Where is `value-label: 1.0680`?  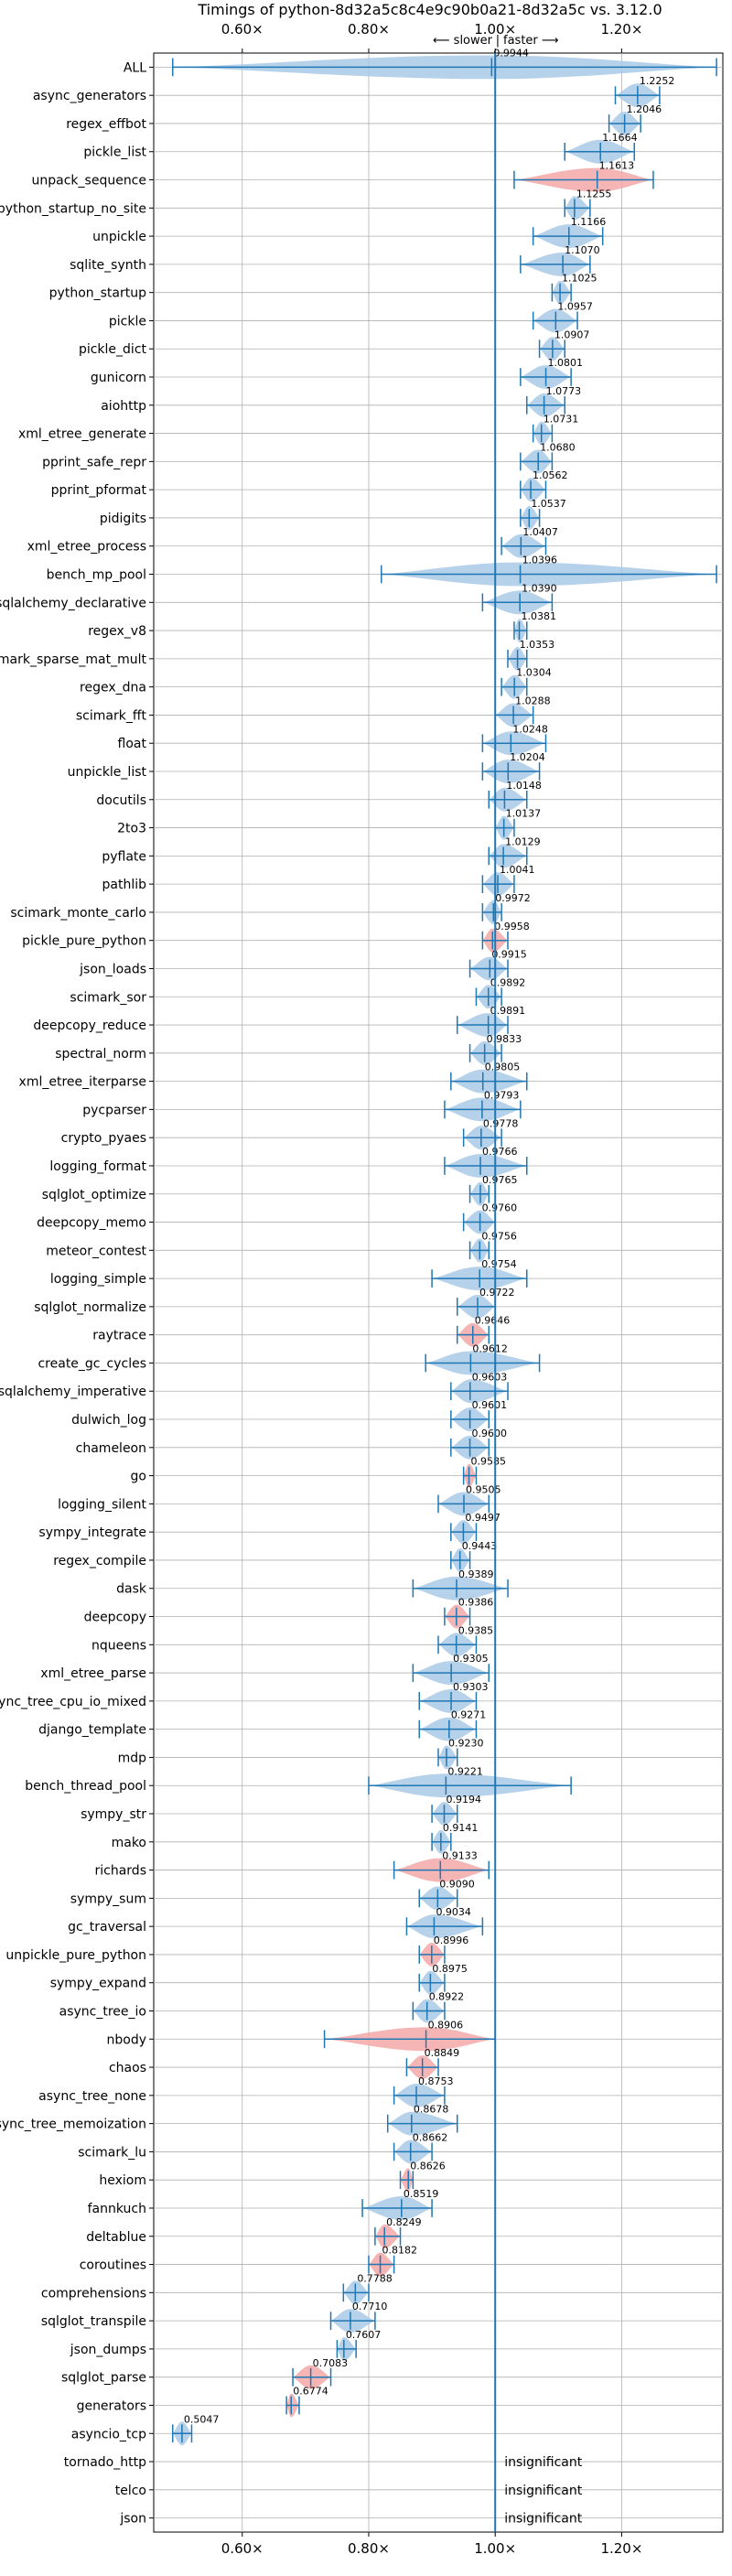 value-label: 1.0680 is located at coordinates (558, 447).